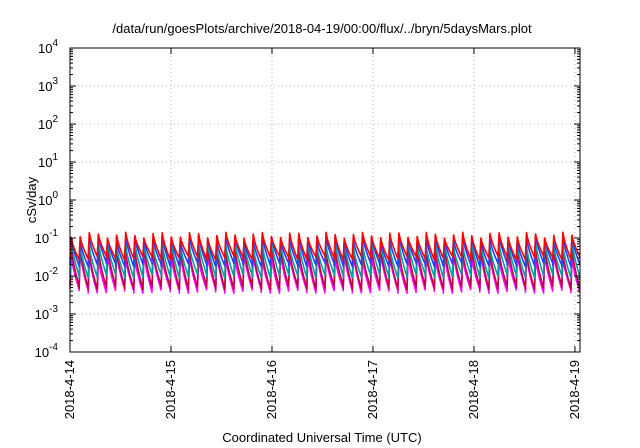 The image size is (640, 448). I want to click on y-axis-title: cSv/day, so click(31, 199).